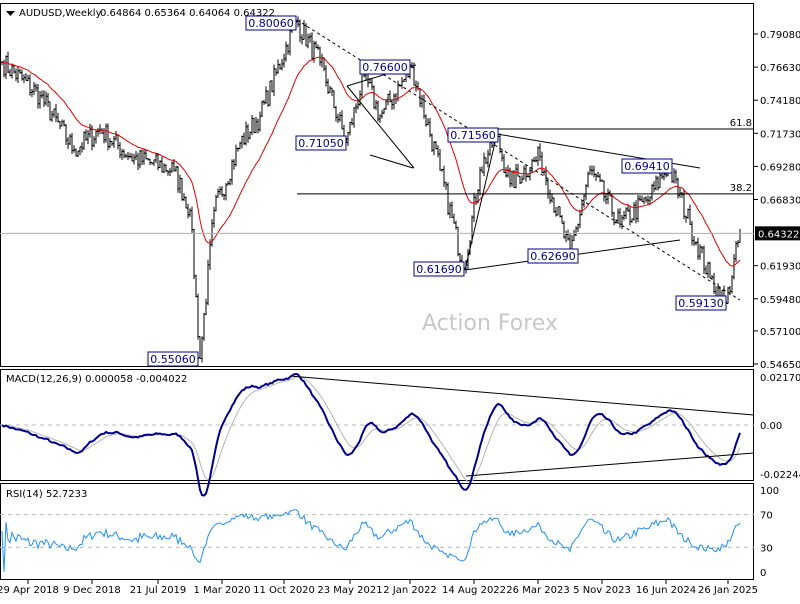  I want to click on x-tick-label: 1 Mar 2020, so click(221, 590).